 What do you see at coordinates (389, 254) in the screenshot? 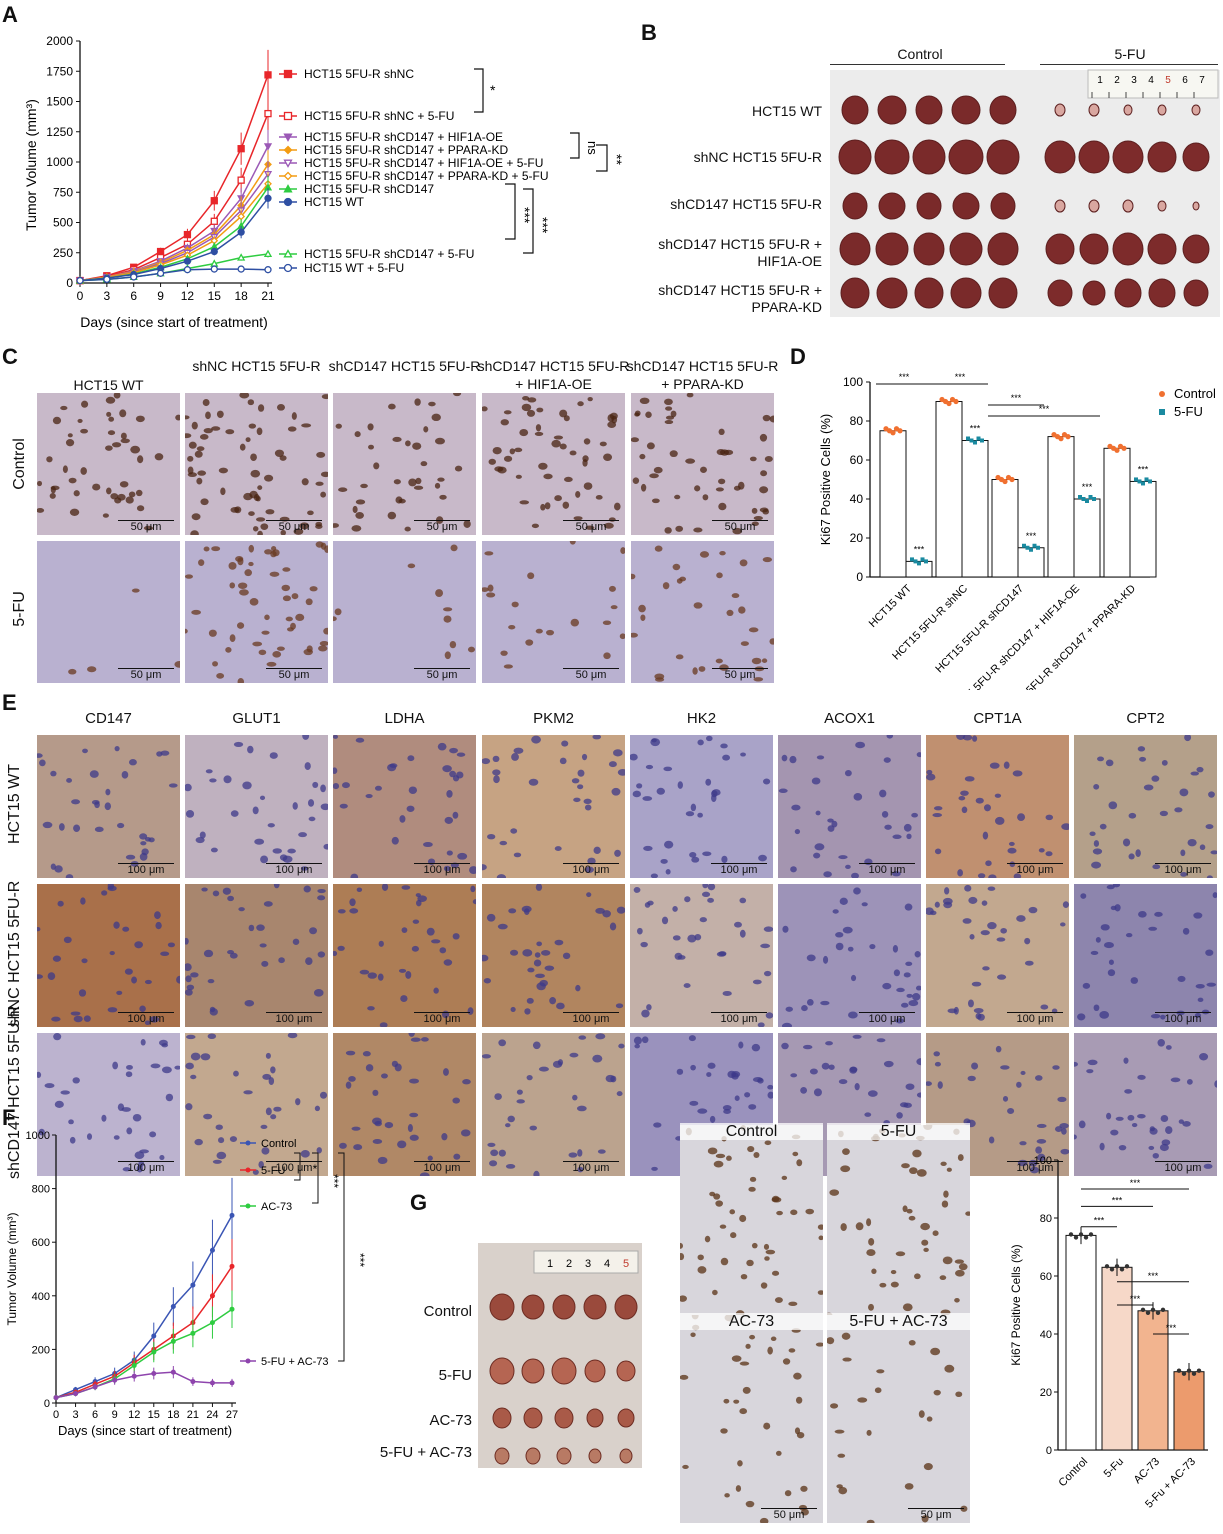
I see `a-legend-label: HCT15 5FU-R shCD147 + 5-FU` at bounding box center [389, 254].